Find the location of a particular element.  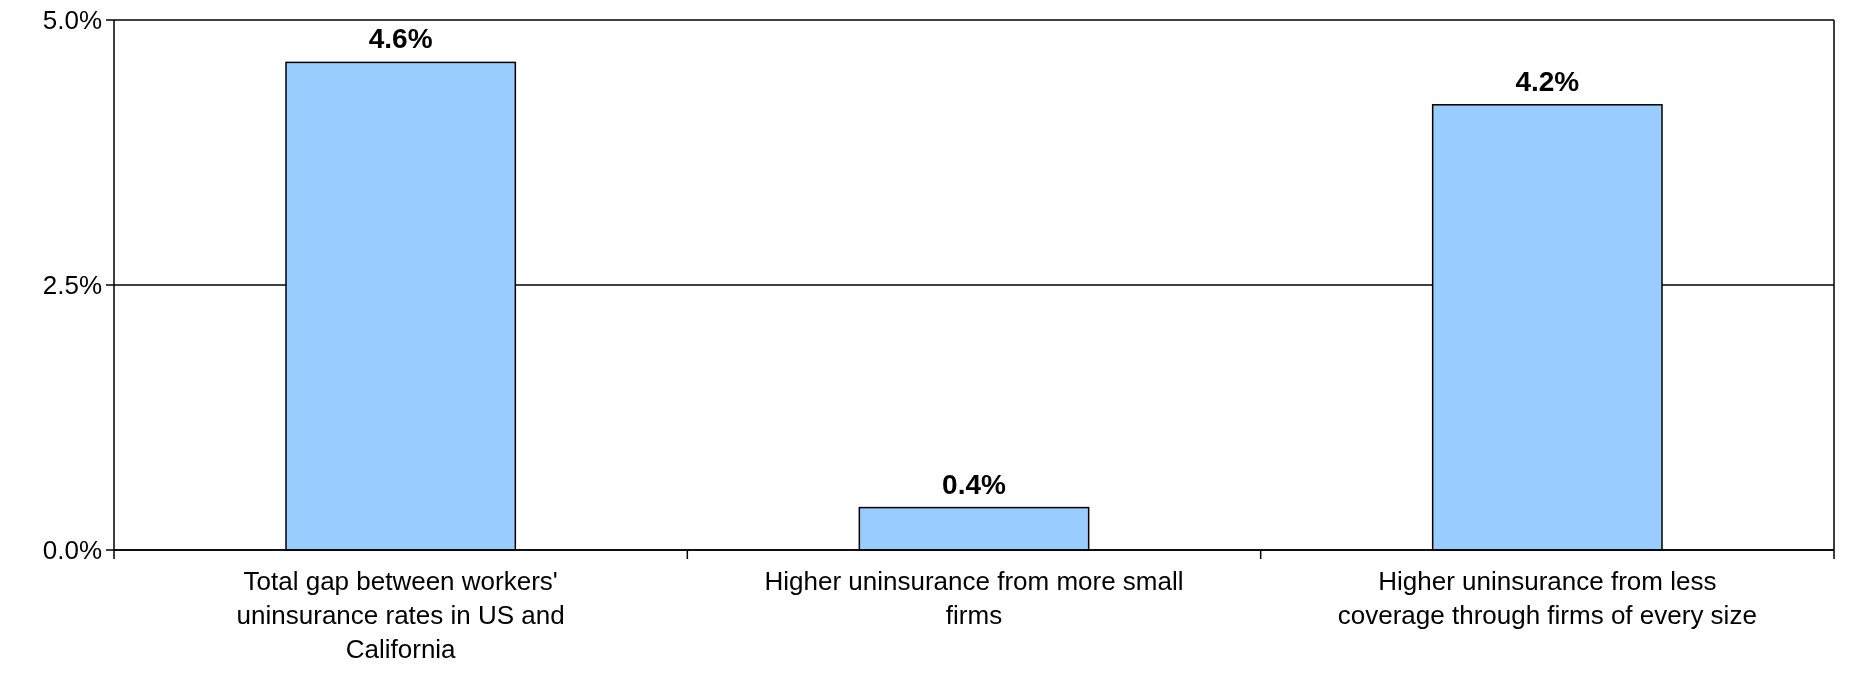

data-label: 0.4% is located at coordinates (974, 484).